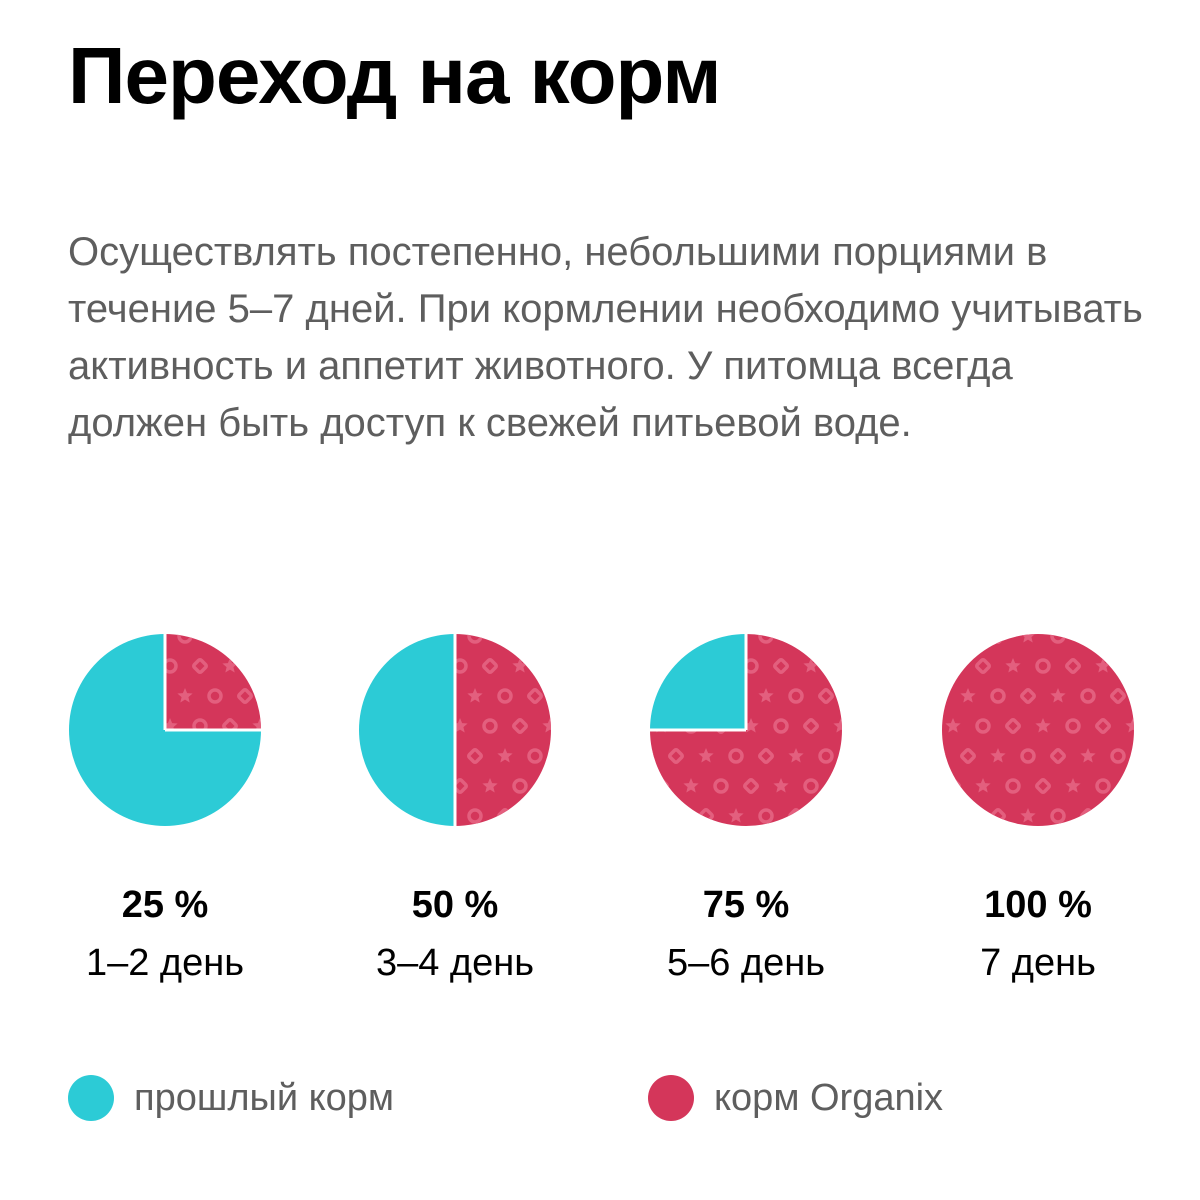 Image resolution: width=1200 pixels, height=1200 pixels. I want to click on legend-item-organix-food: корм Organix, so click(795, 1098).